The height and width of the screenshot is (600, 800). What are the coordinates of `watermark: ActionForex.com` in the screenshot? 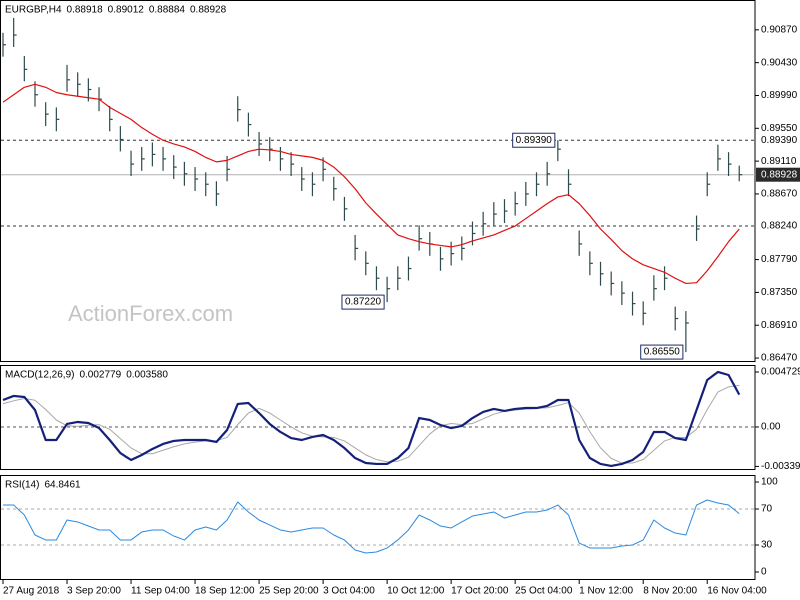 It's located at (150, 313).